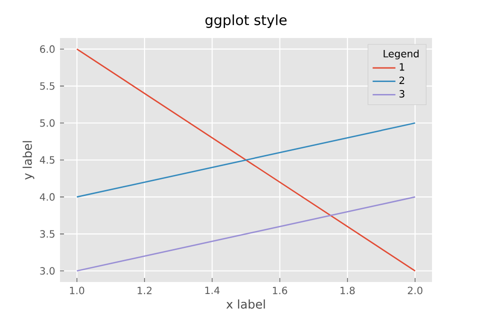 The height and width of the screenshot is (320, 480). What do you see at coordinates (47, 271) in the screenshot?
I see `y-tick-label: 3.0` at bounding box center [47, 271].